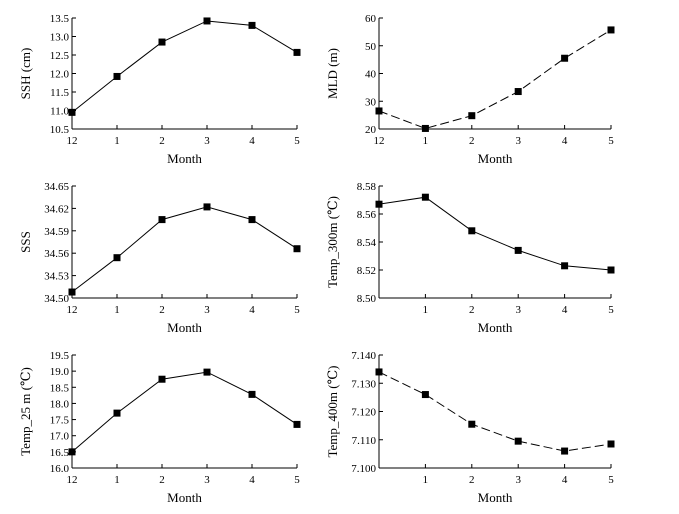 The height and width of the screenshot is (514, 679). Describe the element at coordinates (367, 243) in the screenshot. I see `temp-300m-y-tick-label: 8.54` at that location.